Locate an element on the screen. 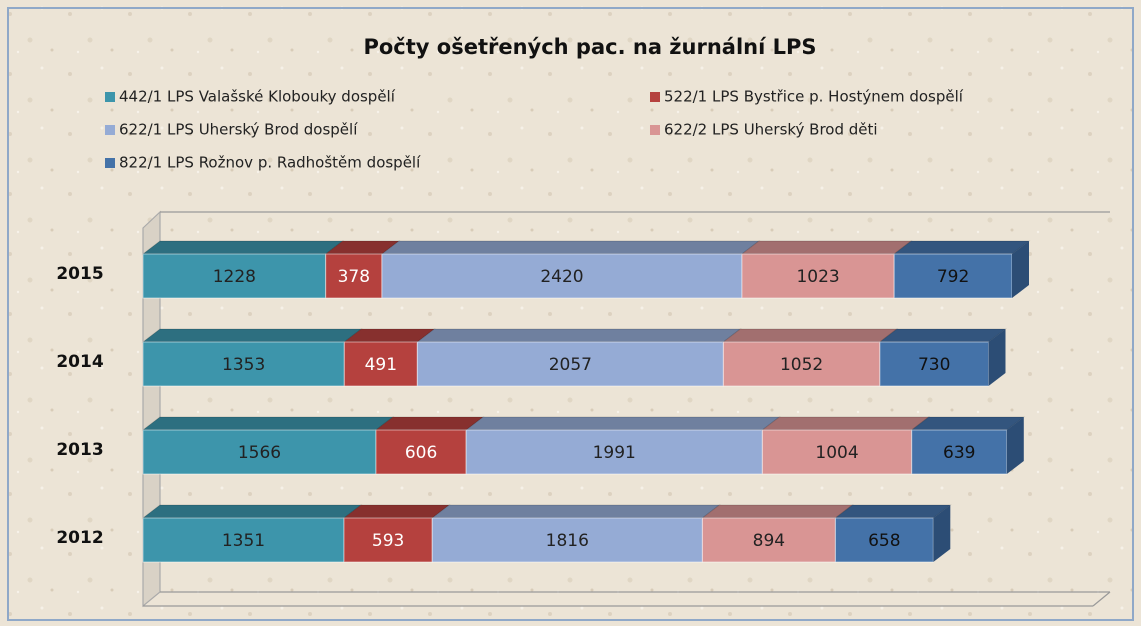  data-label: 1023 is located at coordinates (817, 277).